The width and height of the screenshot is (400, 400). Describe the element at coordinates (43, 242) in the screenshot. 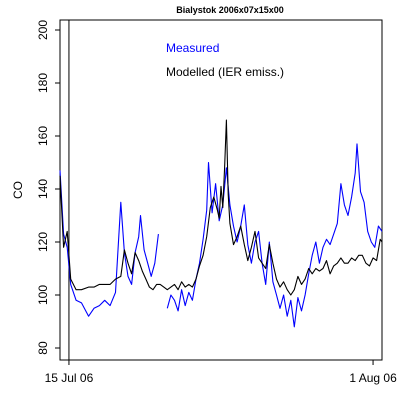

I see `y-tick-label: 120` at that location.